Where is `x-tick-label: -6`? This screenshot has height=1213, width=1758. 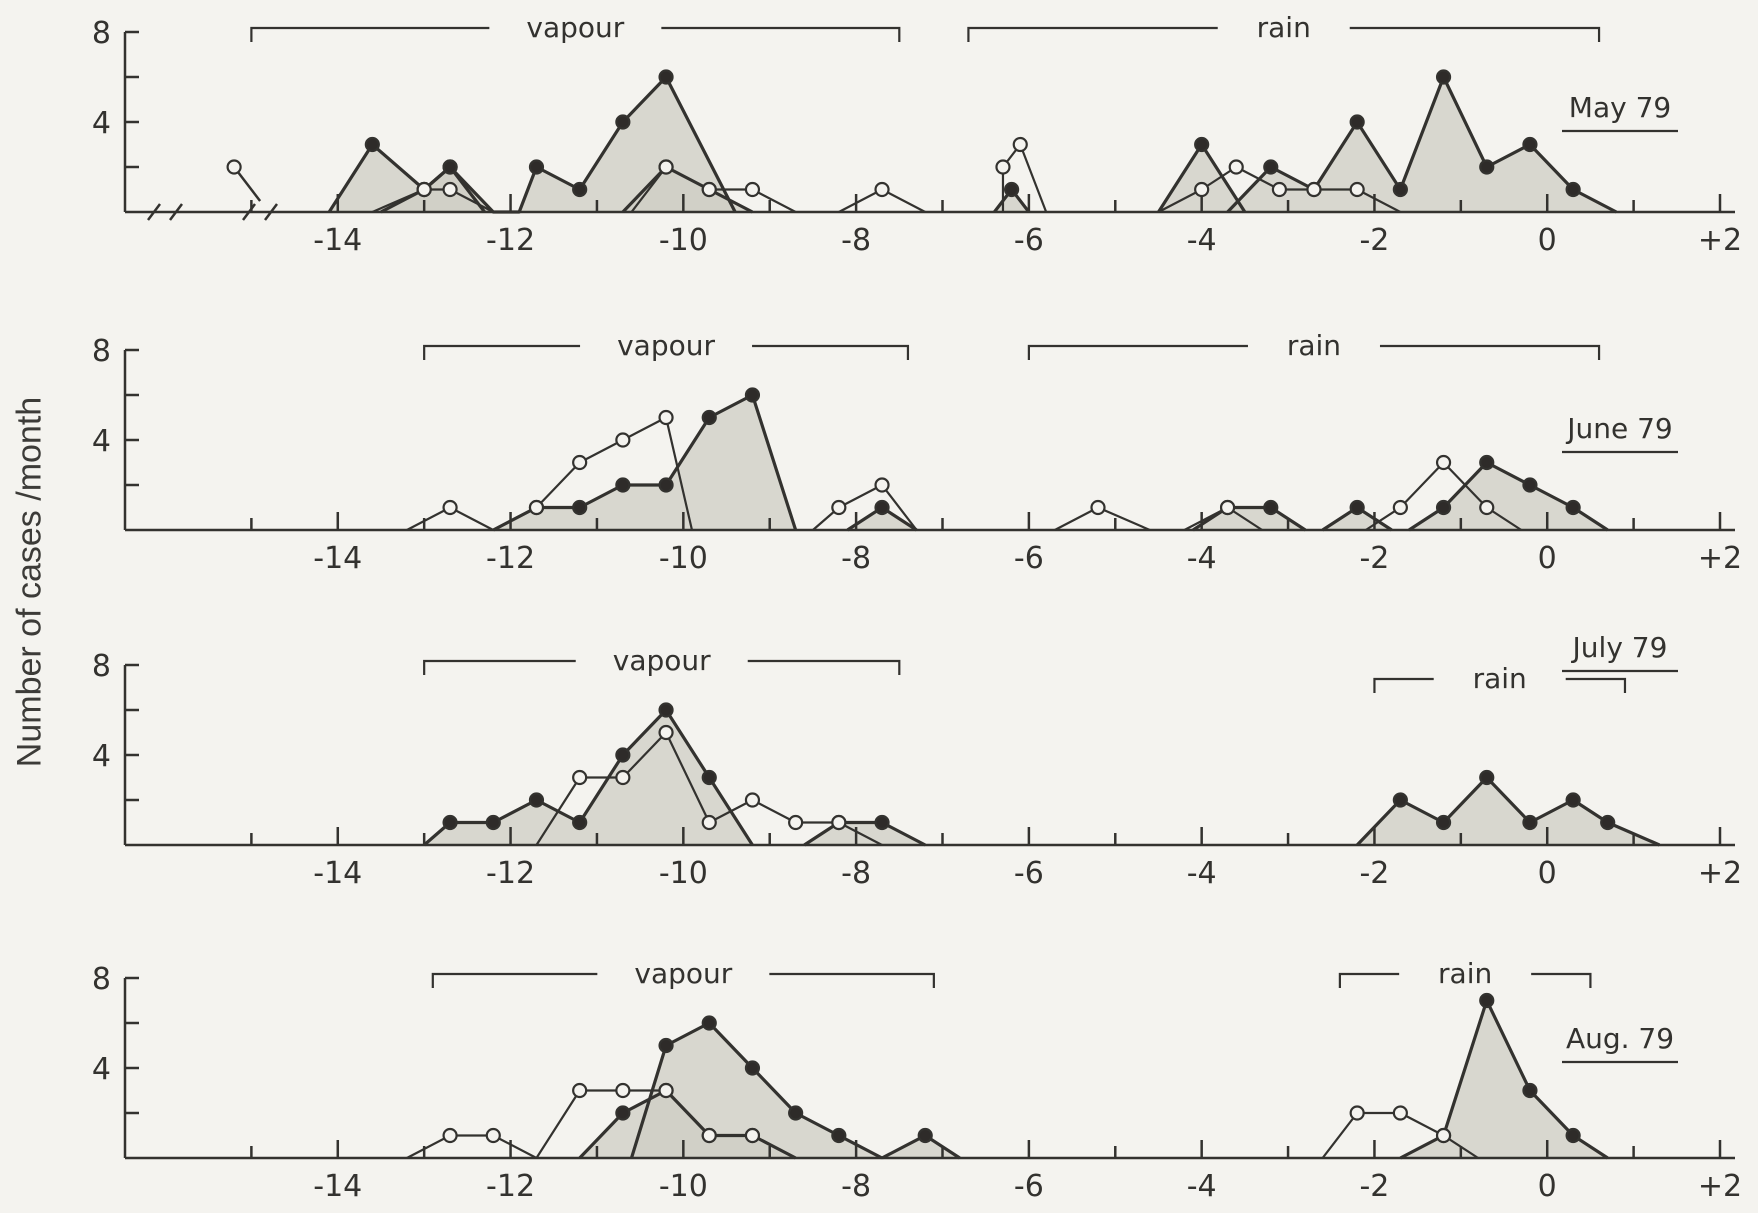
x-tick-label: -6 is located at coordinates (1029, 873).